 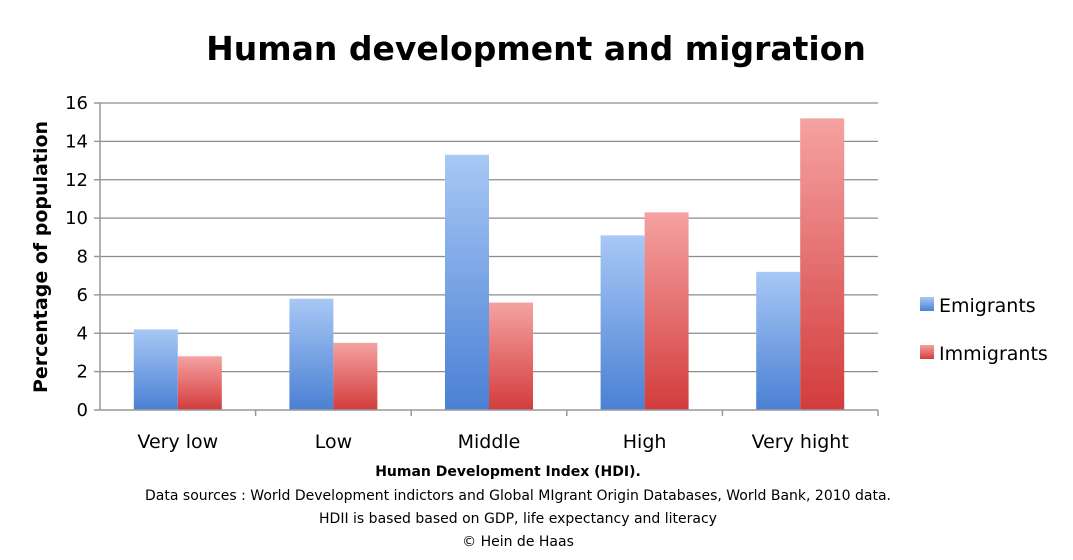 What do you see at coordinates (984, 330) in the screenshot?
I see `legend: Emigrants Immigrants` at bounding box center [984, 330].